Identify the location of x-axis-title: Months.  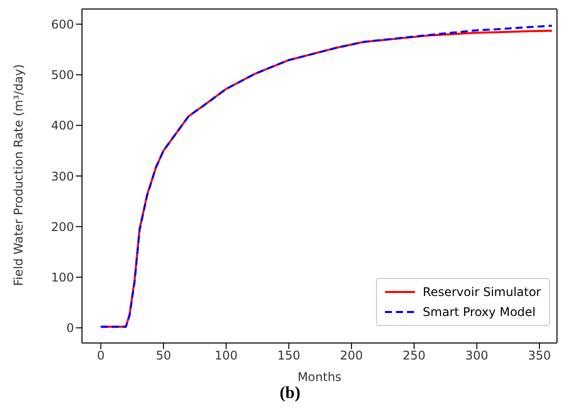
(320, 377).